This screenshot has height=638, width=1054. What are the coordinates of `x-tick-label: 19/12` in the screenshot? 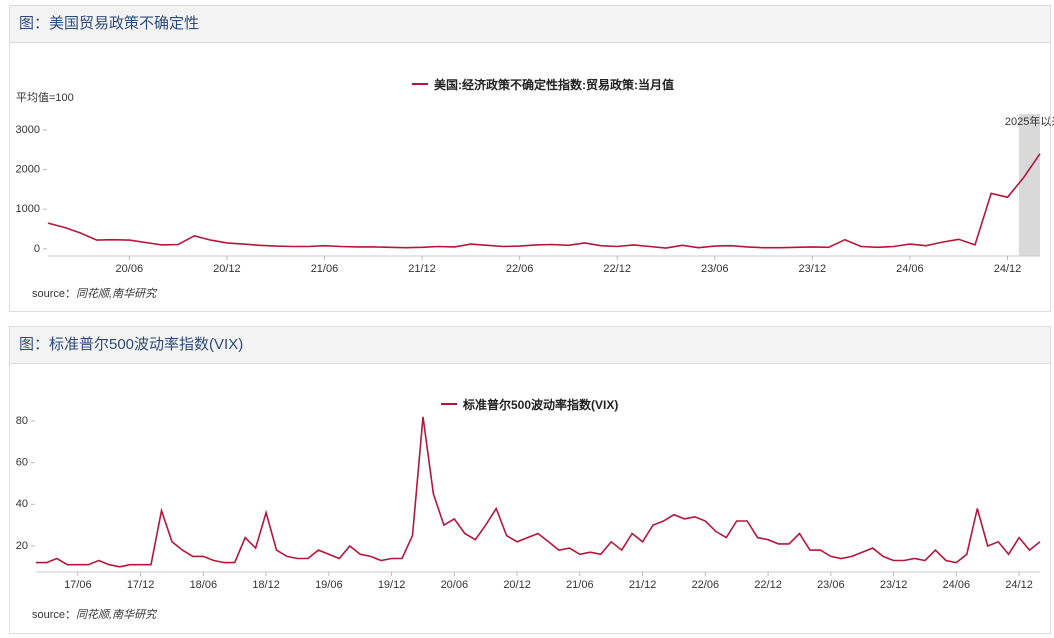 It's located at (392, 585).